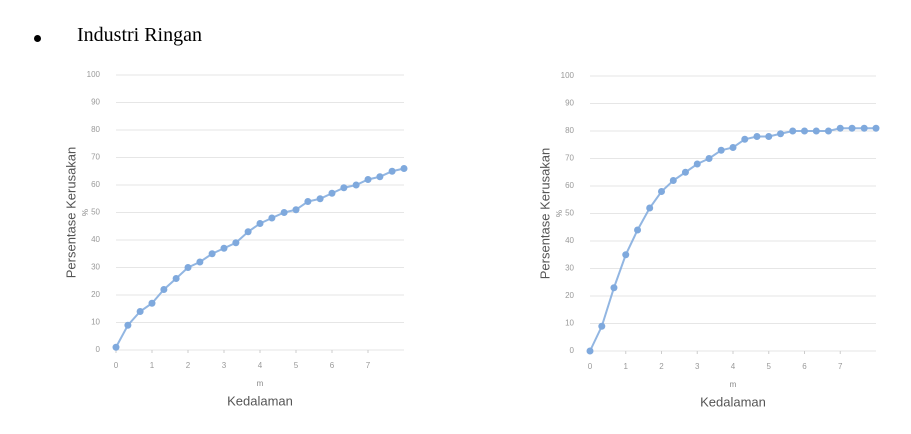 This screenshot has height=434, width=911. What do you see at coordinates (37, 38) in the screenshot?
I see `bullet` at bounding box center [37, 38].